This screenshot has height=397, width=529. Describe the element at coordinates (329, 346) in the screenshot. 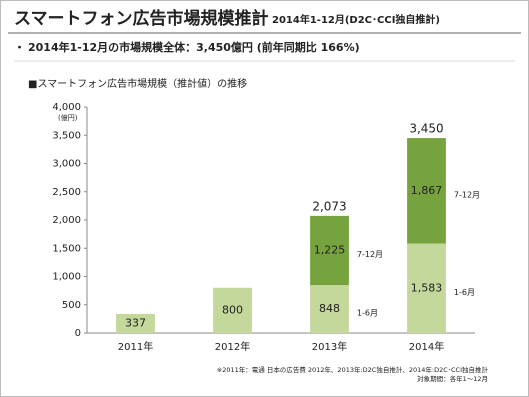

I see `x-tick-label: 2013年` at that location.